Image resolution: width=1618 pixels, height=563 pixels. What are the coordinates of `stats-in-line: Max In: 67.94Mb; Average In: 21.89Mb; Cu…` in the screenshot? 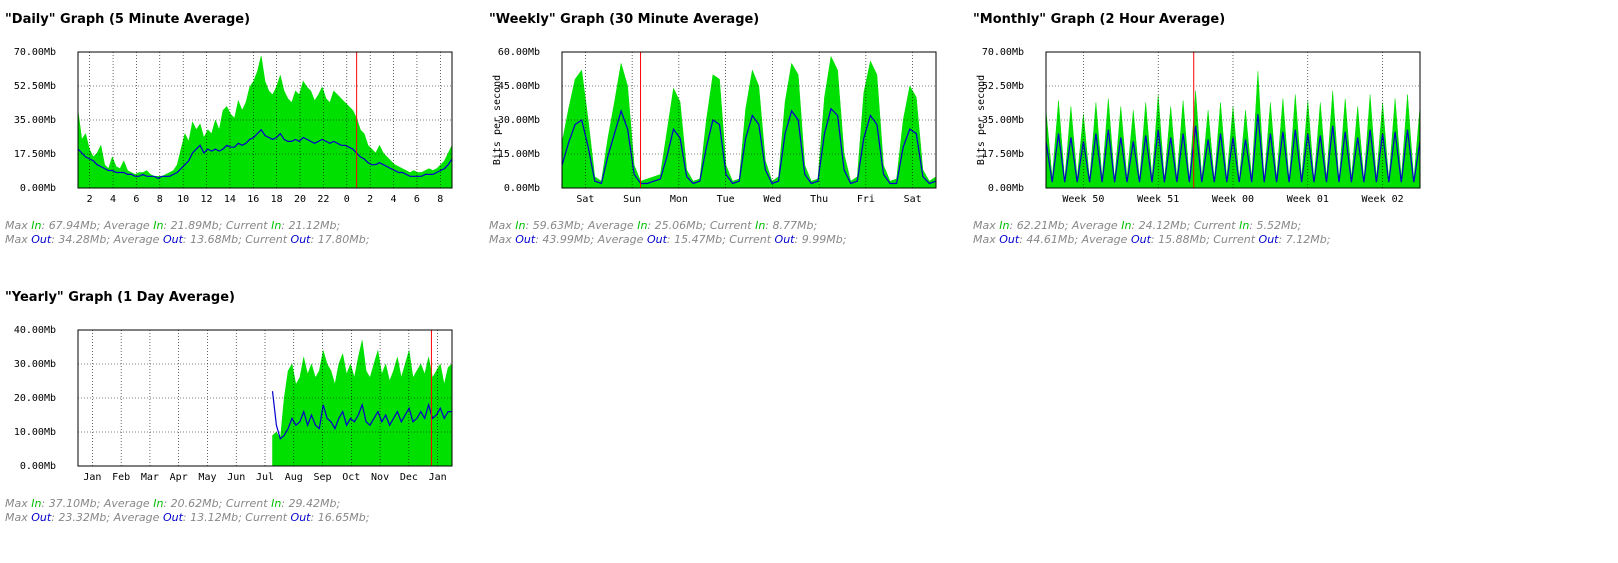 It's located at (173, 225).